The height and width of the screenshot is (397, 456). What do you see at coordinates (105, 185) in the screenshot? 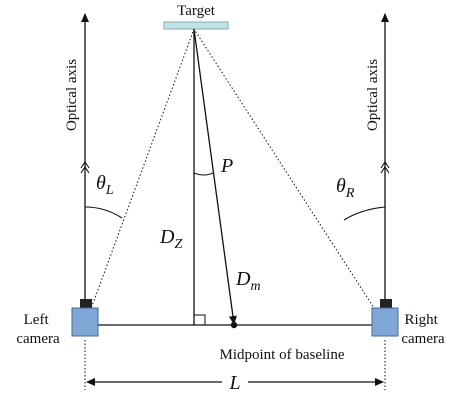
I see `theta-l-symbol: θL` at bounding box center [105, 185].